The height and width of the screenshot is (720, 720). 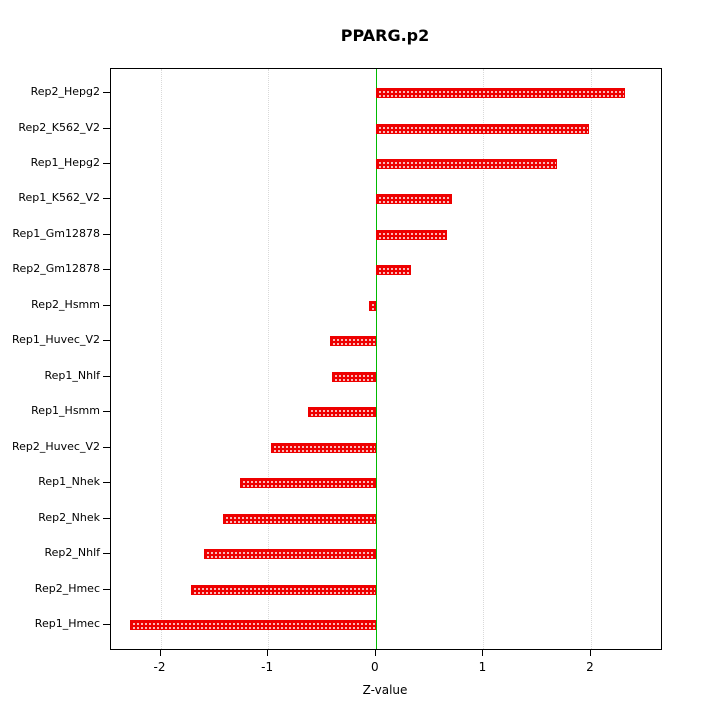 I want to click on category-label: Rep2_Nhek, so click(x=69, y=517).